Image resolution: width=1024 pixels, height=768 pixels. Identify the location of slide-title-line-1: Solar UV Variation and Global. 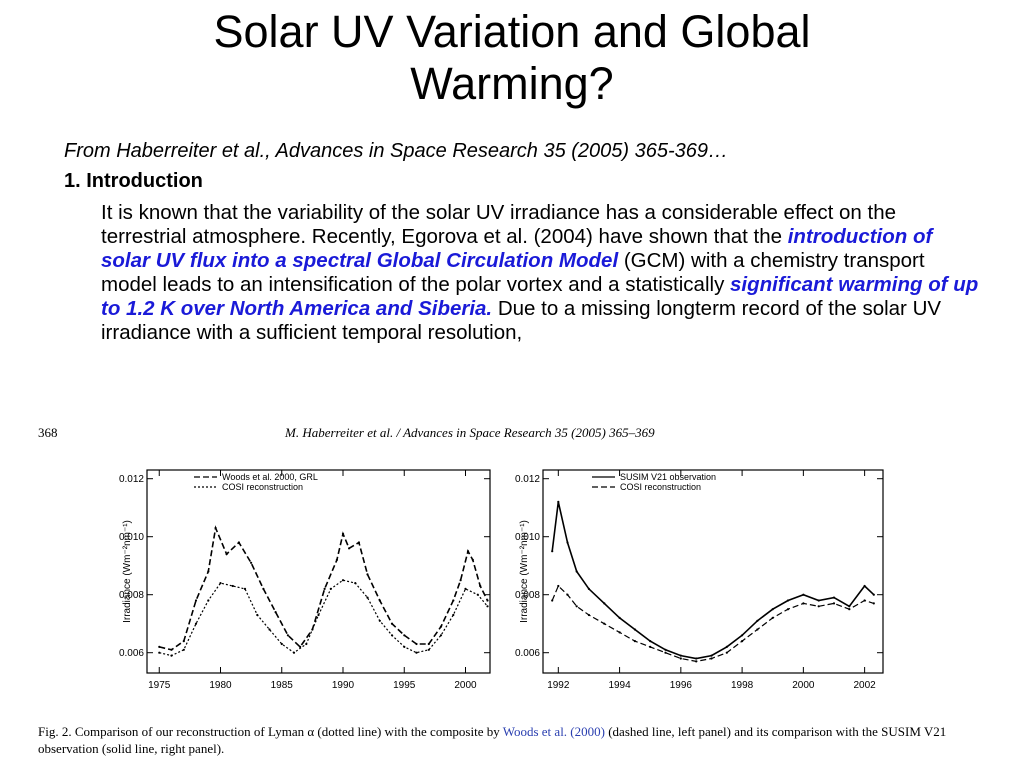
(512, 31).